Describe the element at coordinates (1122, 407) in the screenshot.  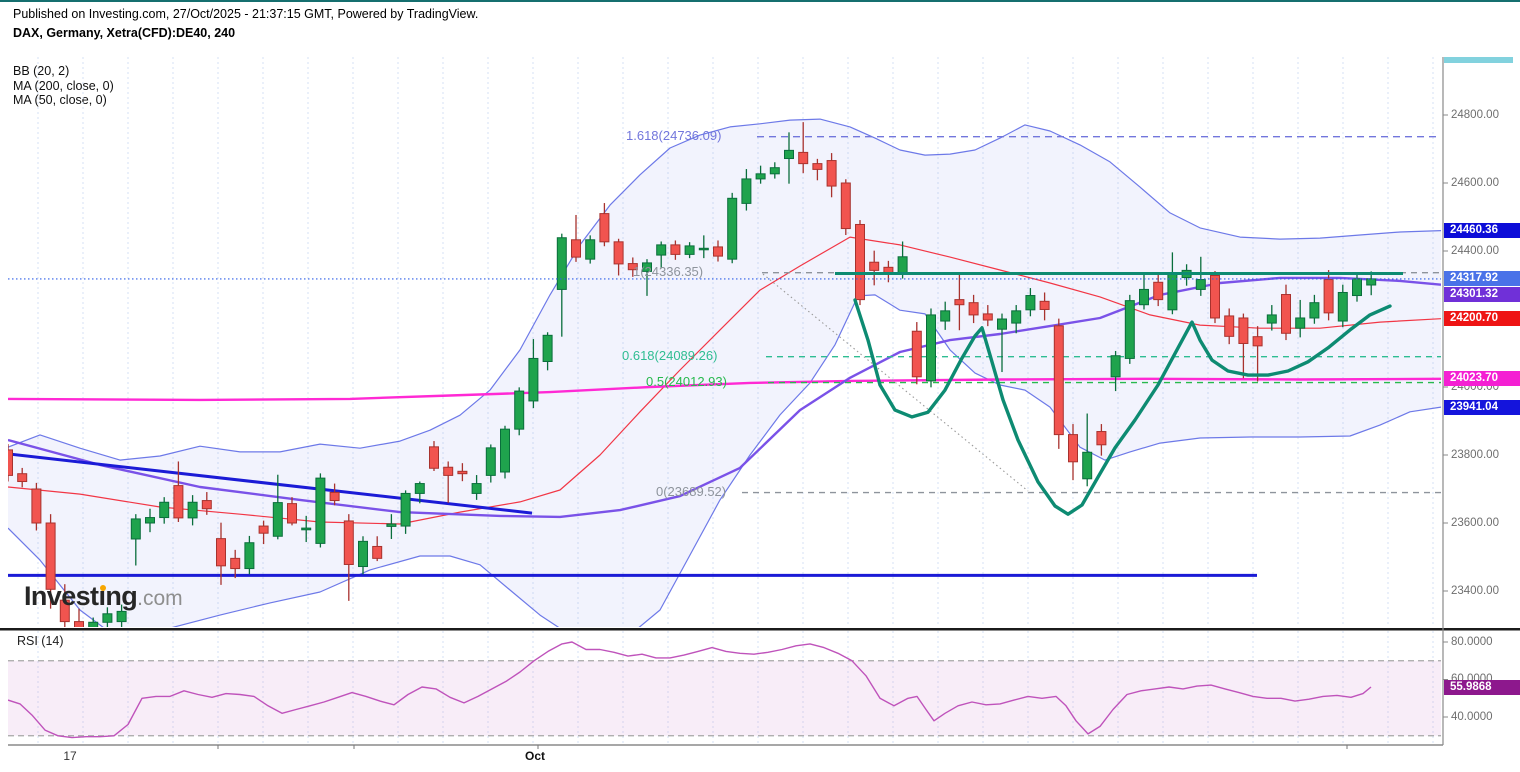
I see `cup-annotation` at that location.